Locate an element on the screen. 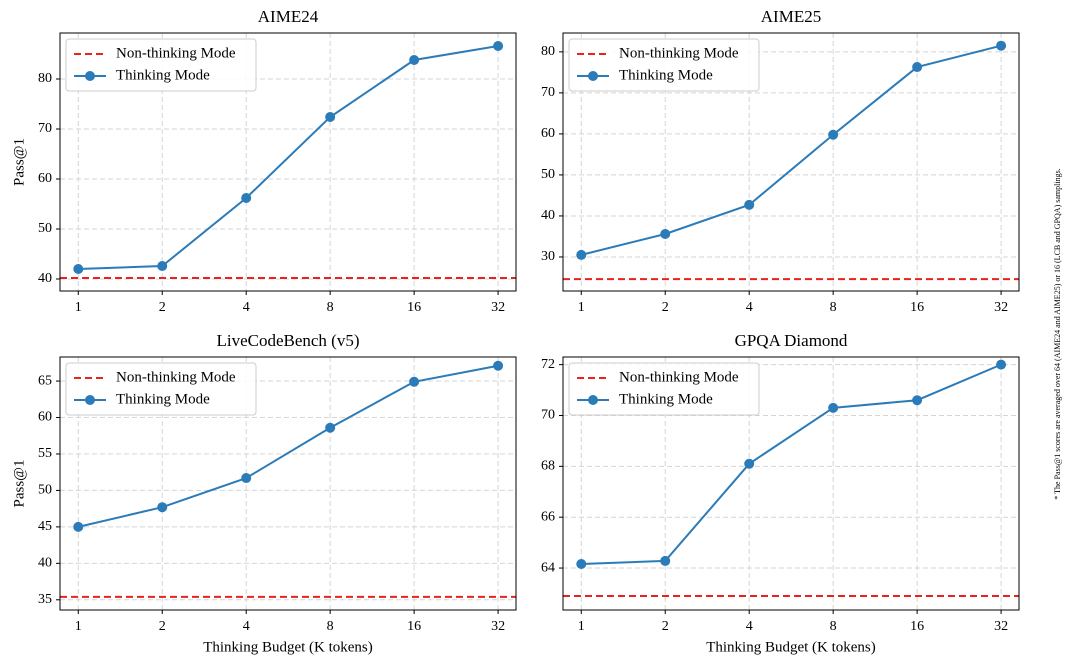  subplot-title: AIME24 is located at coordinates (288, 16).